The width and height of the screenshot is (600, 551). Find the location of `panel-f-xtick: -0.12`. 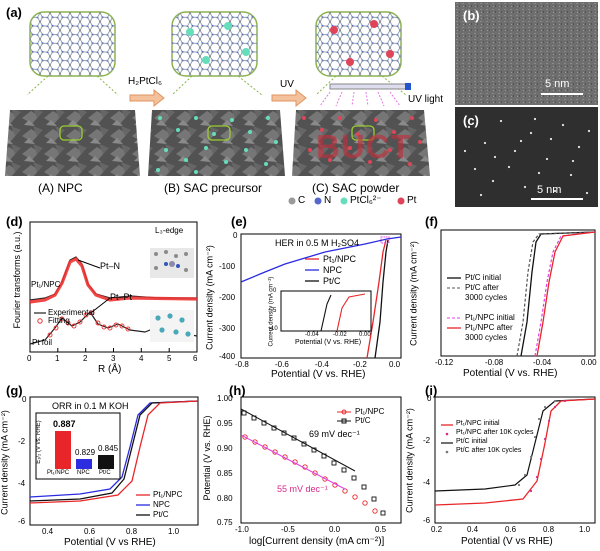

panel-f-xtick: -0.12 is located at coordinates (444, 362).